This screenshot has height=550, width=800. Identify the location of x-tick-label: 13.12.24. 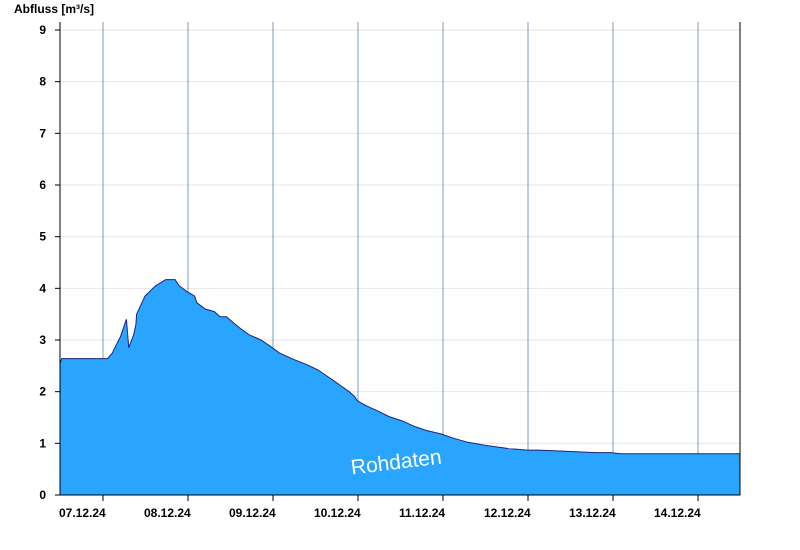
(592, 513).